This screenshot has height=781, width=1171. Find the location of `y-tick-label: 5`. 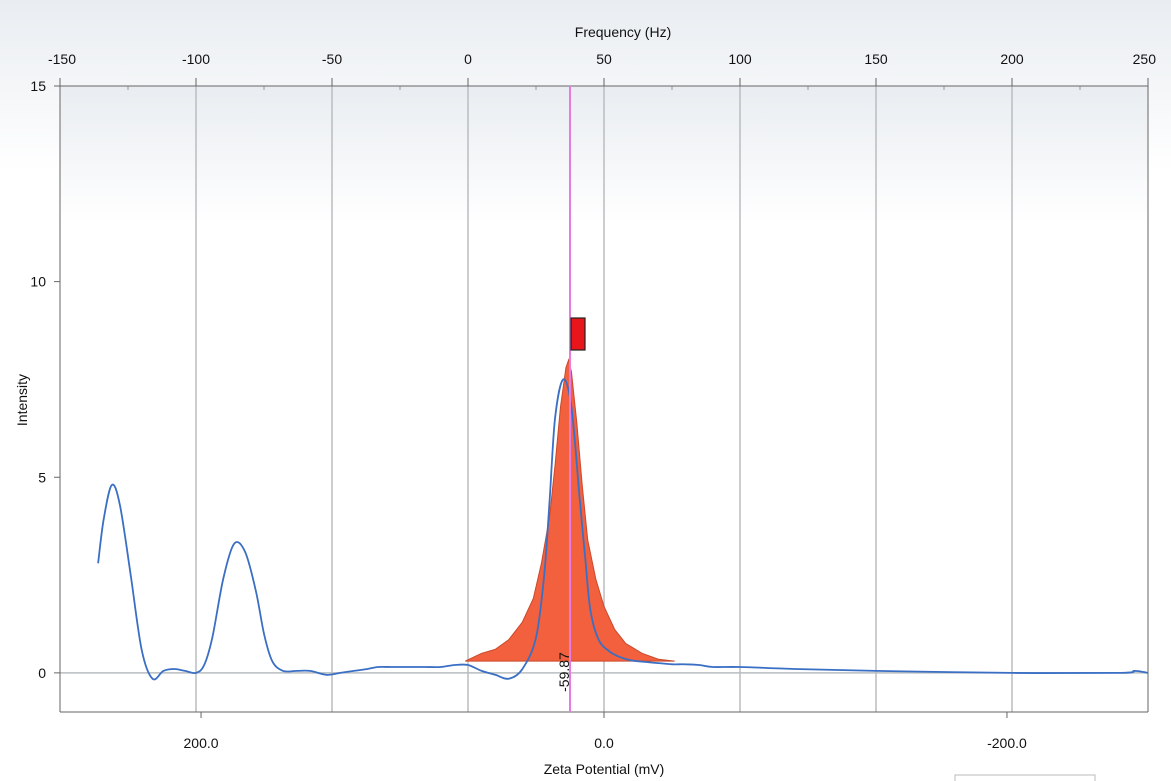

y-tick-label: 5 is located at coordinates (42, 477).